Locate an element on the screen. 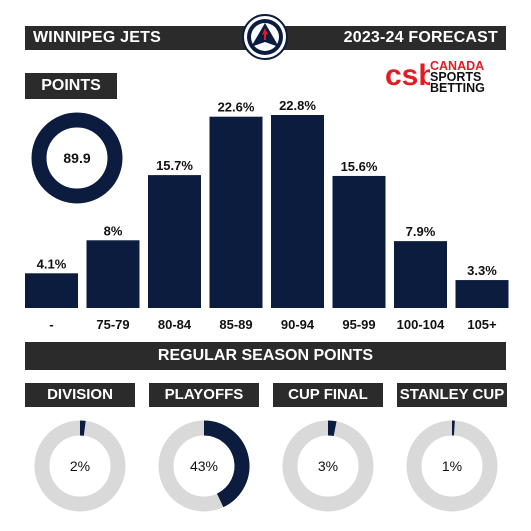  playoffs-donut: 43% is located at coordinates (204, 466).